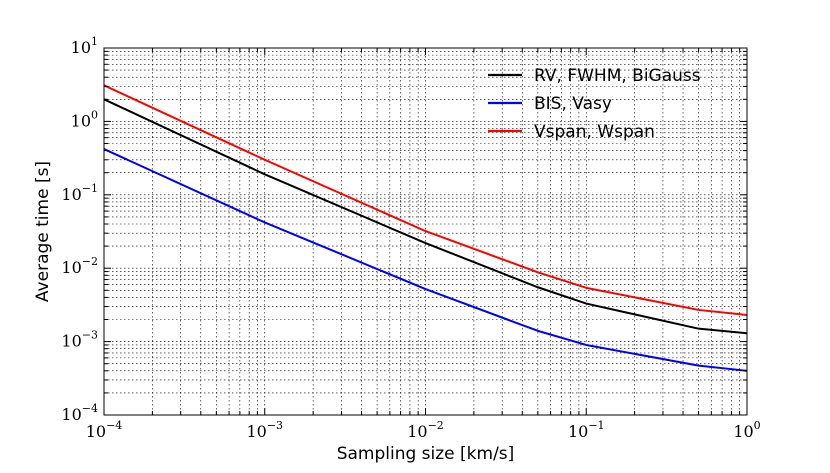 Image resolution: width=830 pixels, height=473 pixels. What do you see at coordinates (90, 188) in the screenshot?
I see `y-tick-label-exponent: −1` at bounding box center [90, 188].